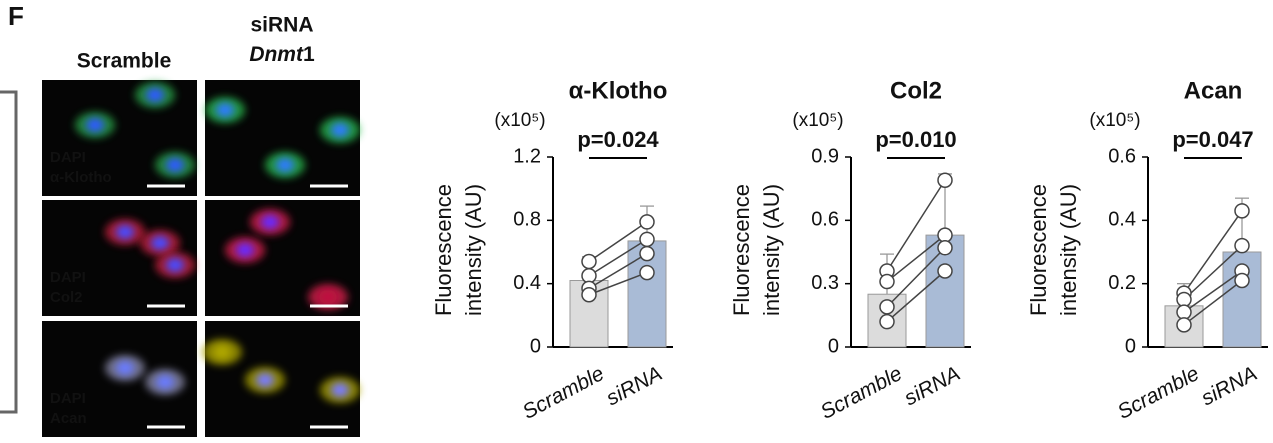  I want to click on marker-label: Col2, so click(66, 297).